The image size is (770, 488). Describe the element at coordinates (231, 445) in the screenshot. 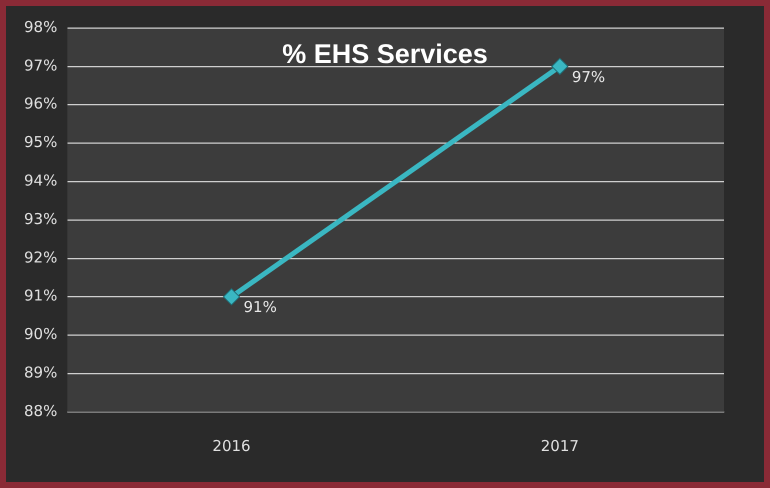

I see `x-tick-label: 2016` at that location.